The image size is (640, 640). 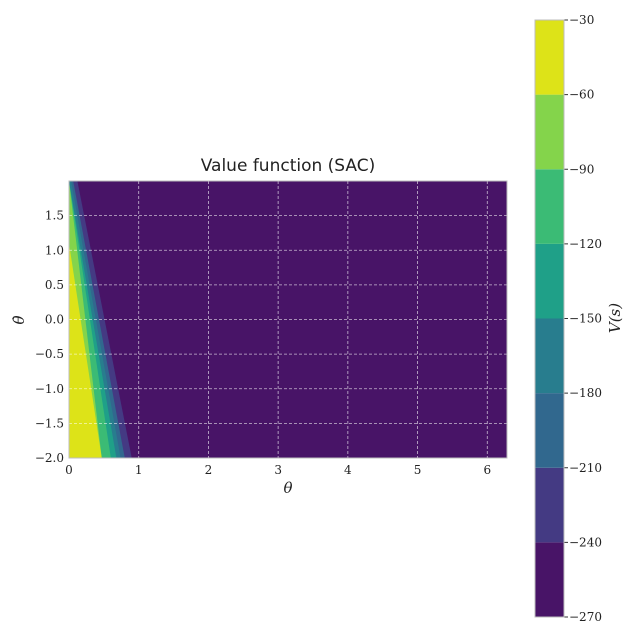 What do you see at coordinates (49, 458) in the screenshot?
I see `y-tick-label-0: −2.0` at bounding box center [49, 458].